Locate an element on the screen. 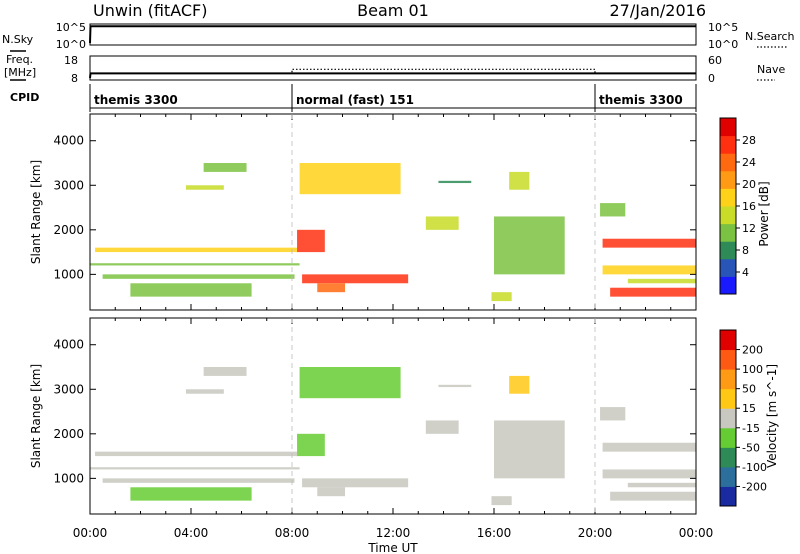  beam-title: Beam 01 is located at coordinates (393, 10).